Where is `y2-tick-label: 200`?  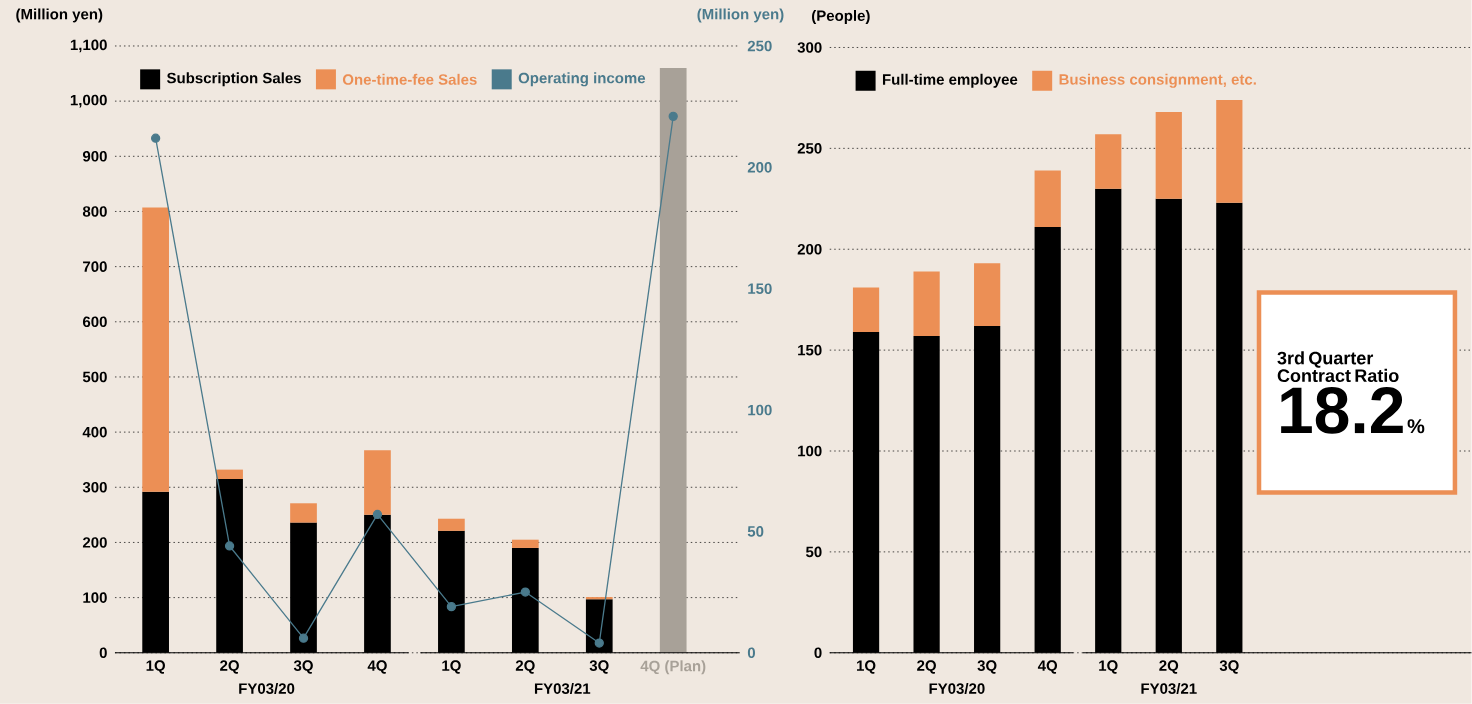 y2-tick-label: 200 is located at coordinates (759, 167).